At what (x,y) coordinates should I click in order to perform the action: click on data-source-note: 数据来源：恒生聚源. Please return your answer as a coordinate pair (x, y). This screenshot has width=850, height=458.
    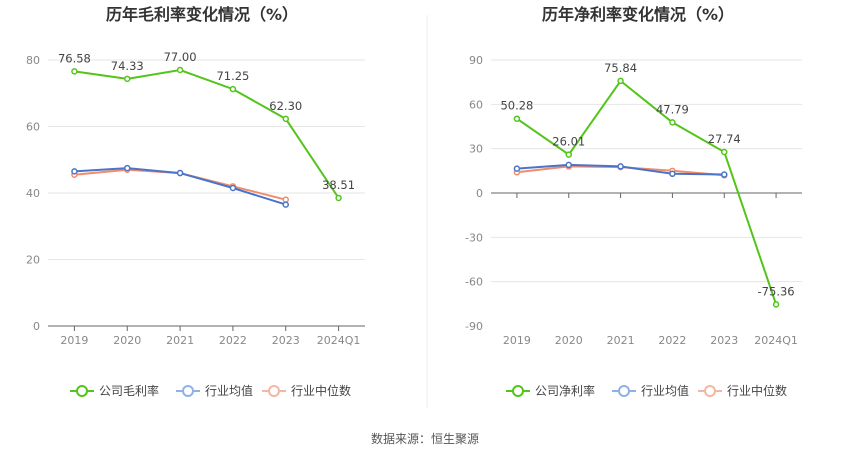
    Looking at the image, I should click on (425, 438).